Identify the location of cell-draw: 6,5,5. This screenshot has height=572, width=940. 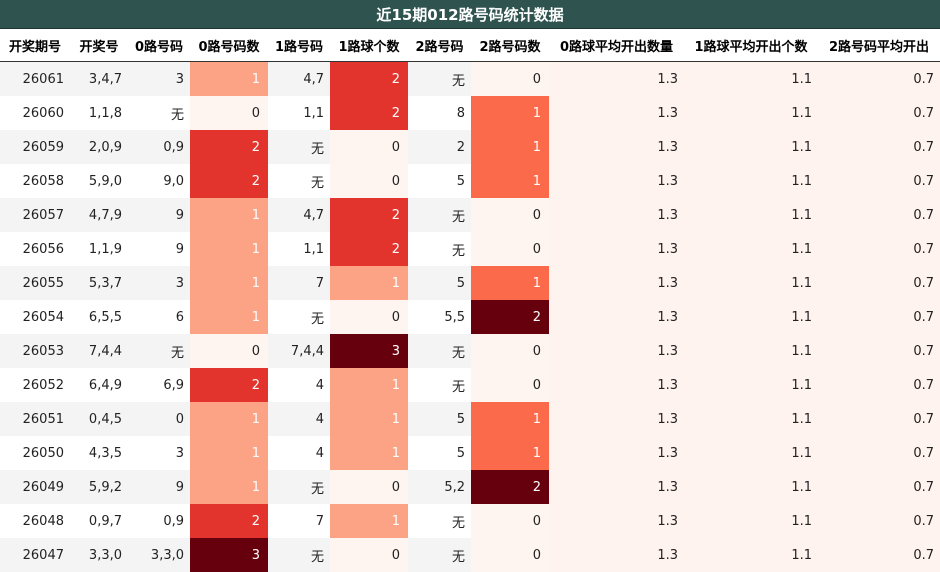
(99, 317).